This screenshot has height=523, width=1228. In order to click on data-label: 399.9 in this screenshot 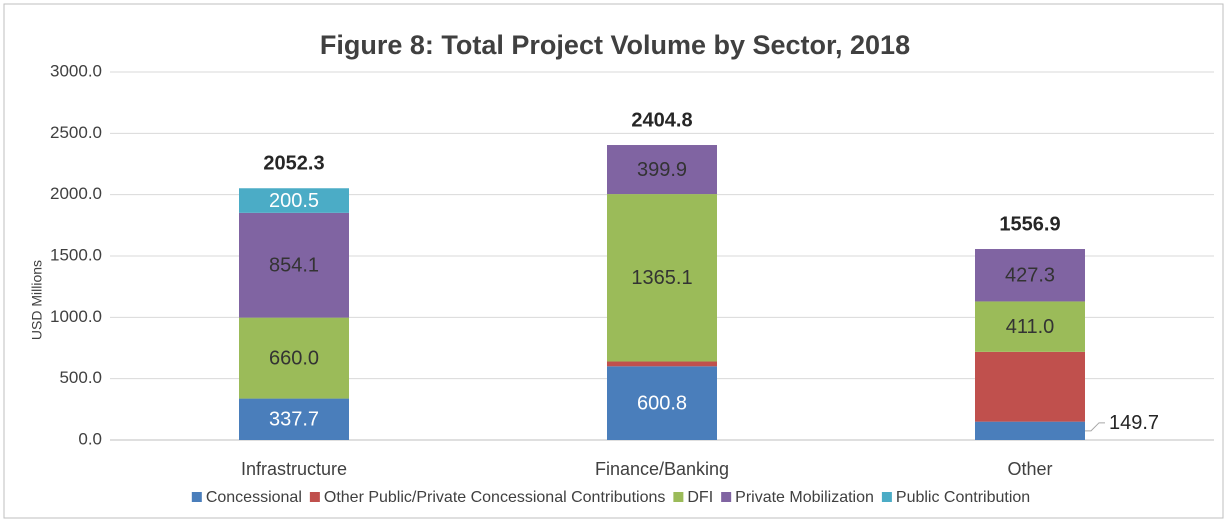, I will do `click(662, 170)`.